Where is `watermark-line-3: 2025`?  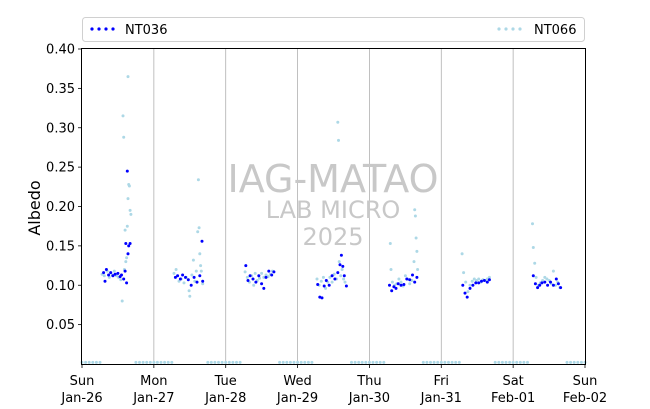 watermark-line-3: 2025 is located at coordinates (332, 237).